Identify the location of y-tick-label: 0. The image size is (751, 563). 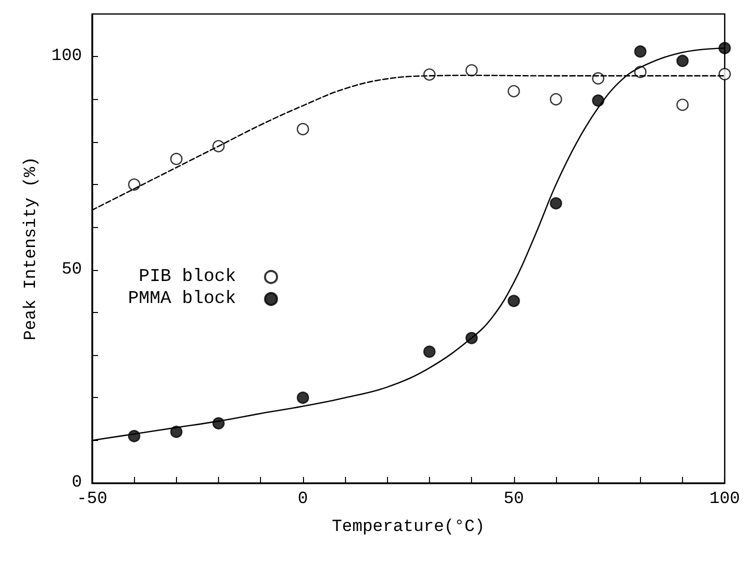
(77, 483).